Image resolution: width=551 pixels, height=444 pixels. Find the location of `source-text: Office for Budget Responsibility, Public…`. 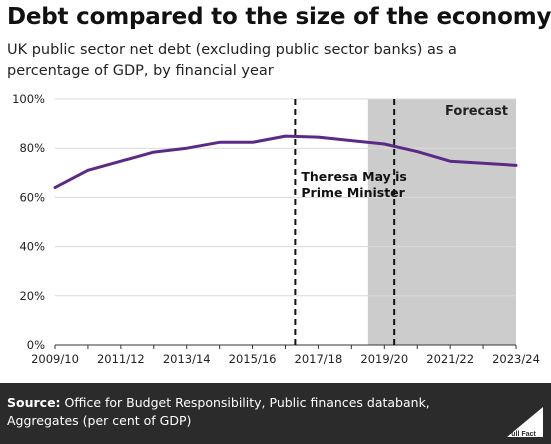

source-text: Office for Budget Responsibility, Public… is located at coordinates (218, 411).